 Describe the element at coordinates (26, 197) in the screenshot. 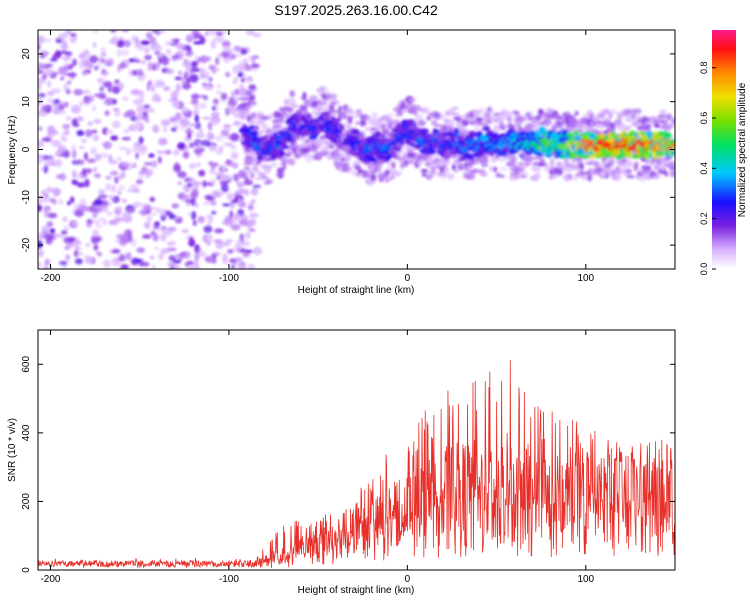

I see `y-tick-label: -10` at that location.